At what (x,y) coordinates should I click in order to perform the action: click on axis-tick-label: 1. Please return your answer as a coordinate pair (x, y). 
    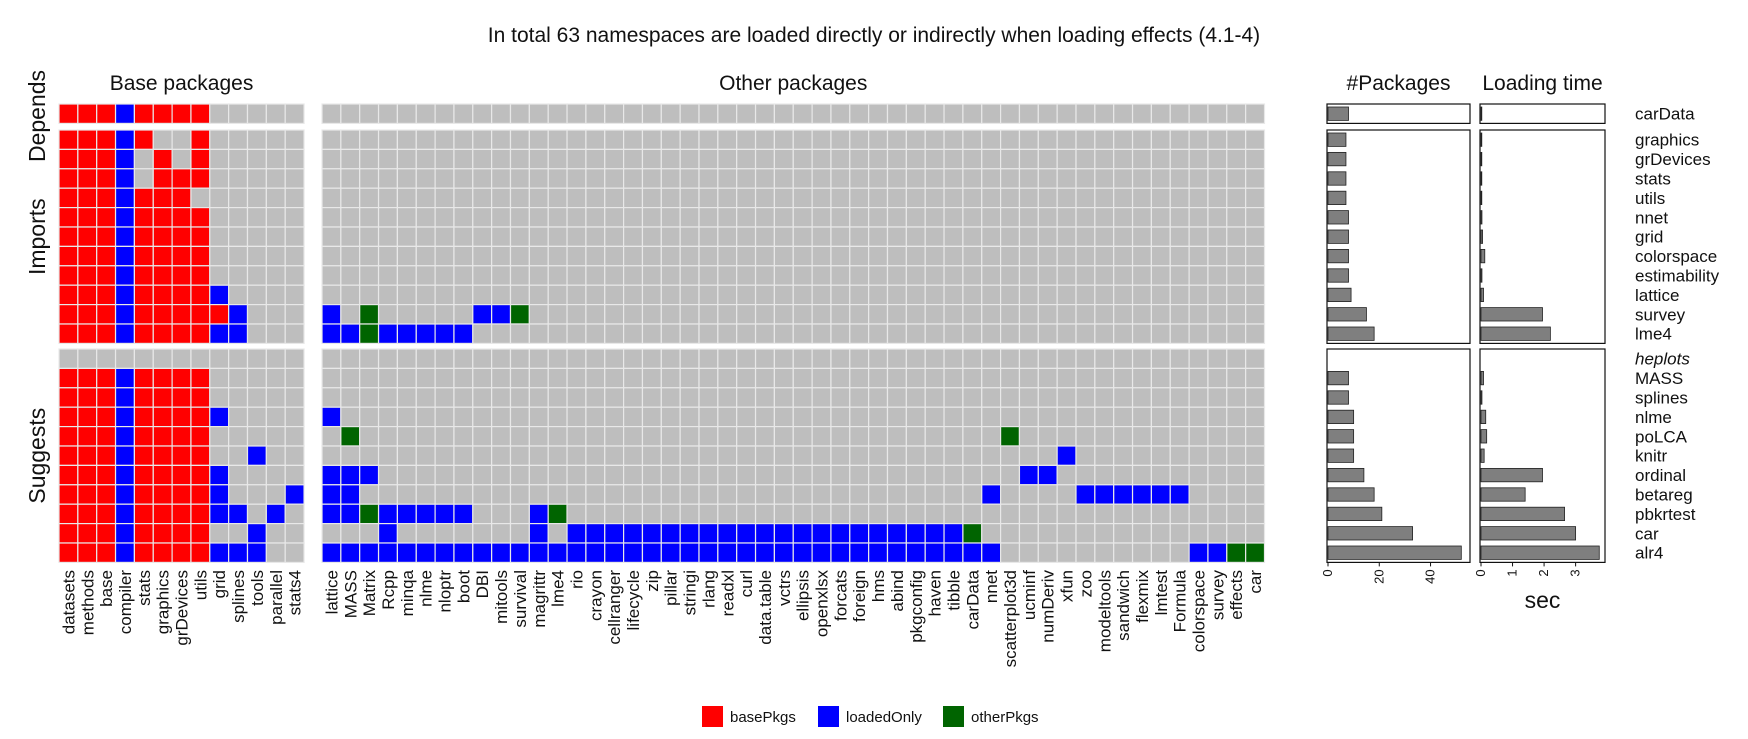
    Looking at the image, I should click on (1512, 572).